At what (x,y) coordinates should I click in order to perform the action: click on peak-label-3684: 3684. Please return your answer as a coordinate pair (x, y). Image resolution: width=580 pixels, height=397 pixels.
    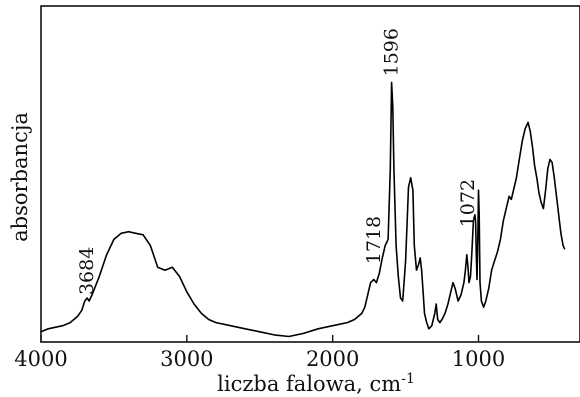
    Looking at the image, I should click on (87, 271).